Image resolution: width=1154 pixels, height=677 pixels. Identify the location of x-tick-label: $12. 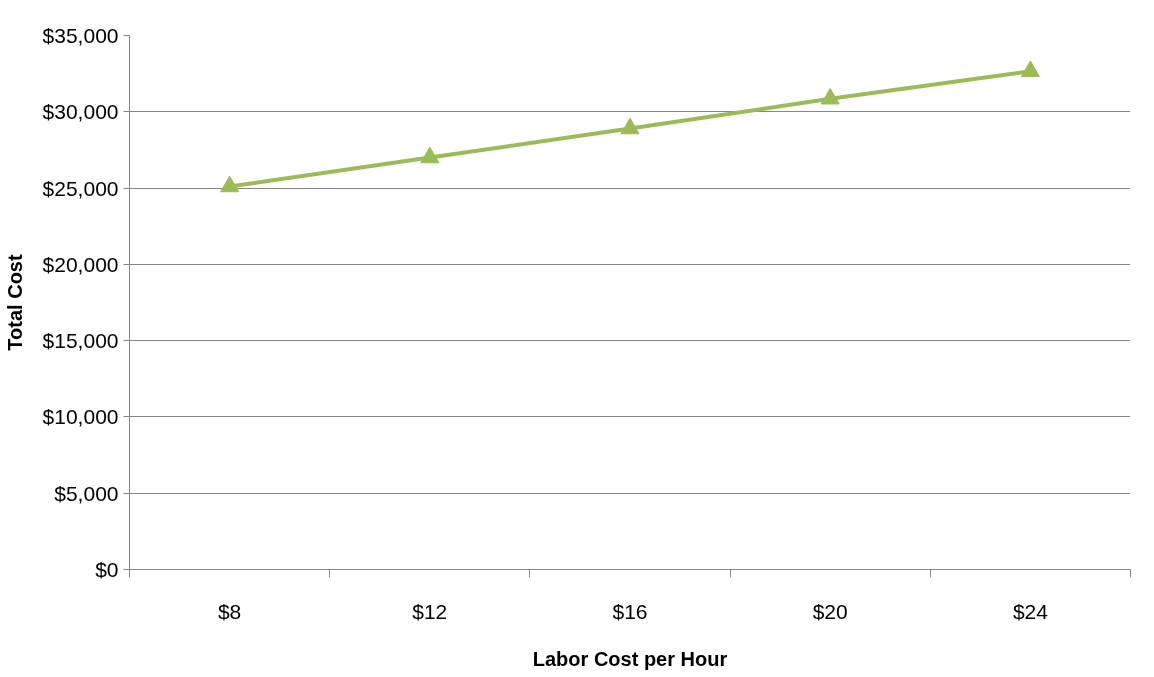
(430, 611).